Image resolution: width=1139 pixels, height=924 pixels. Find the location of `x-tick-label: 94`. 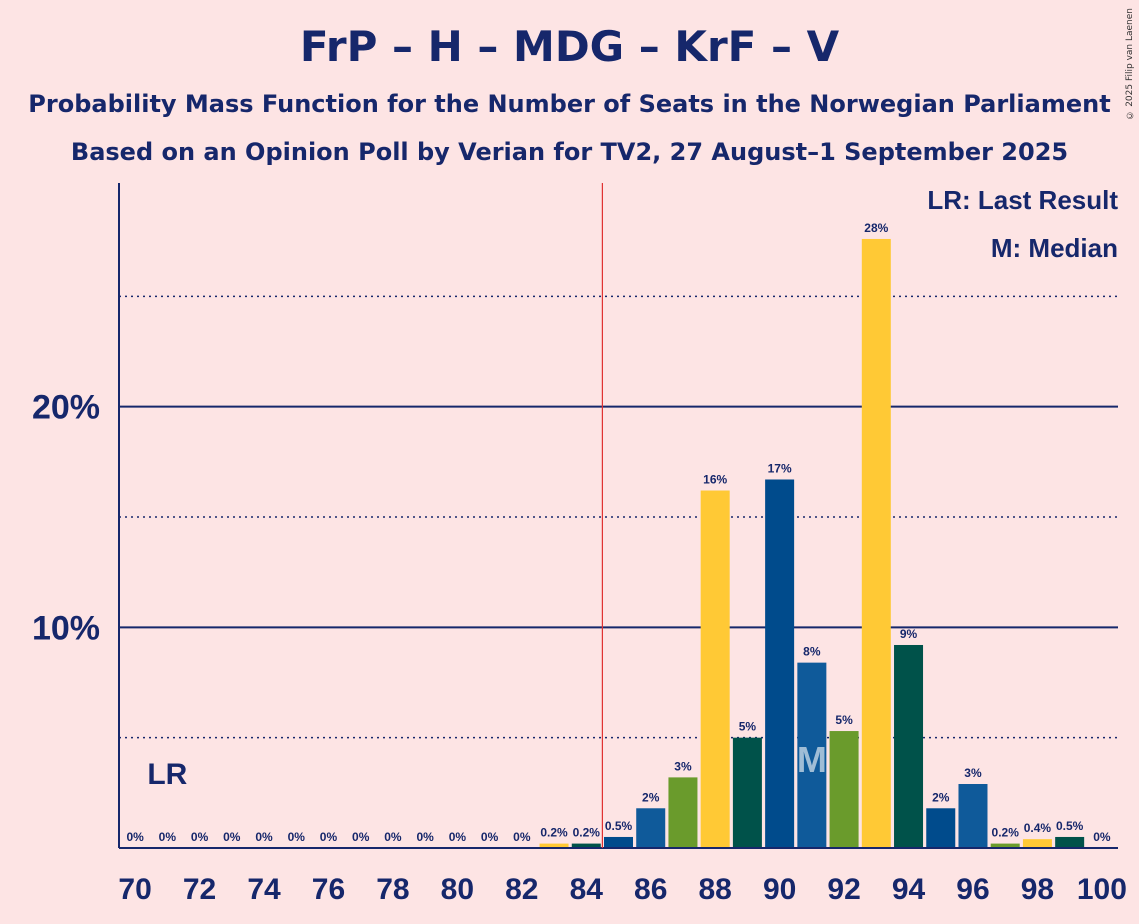

x-tick-label: 94 is located at coordinates (909, 889).